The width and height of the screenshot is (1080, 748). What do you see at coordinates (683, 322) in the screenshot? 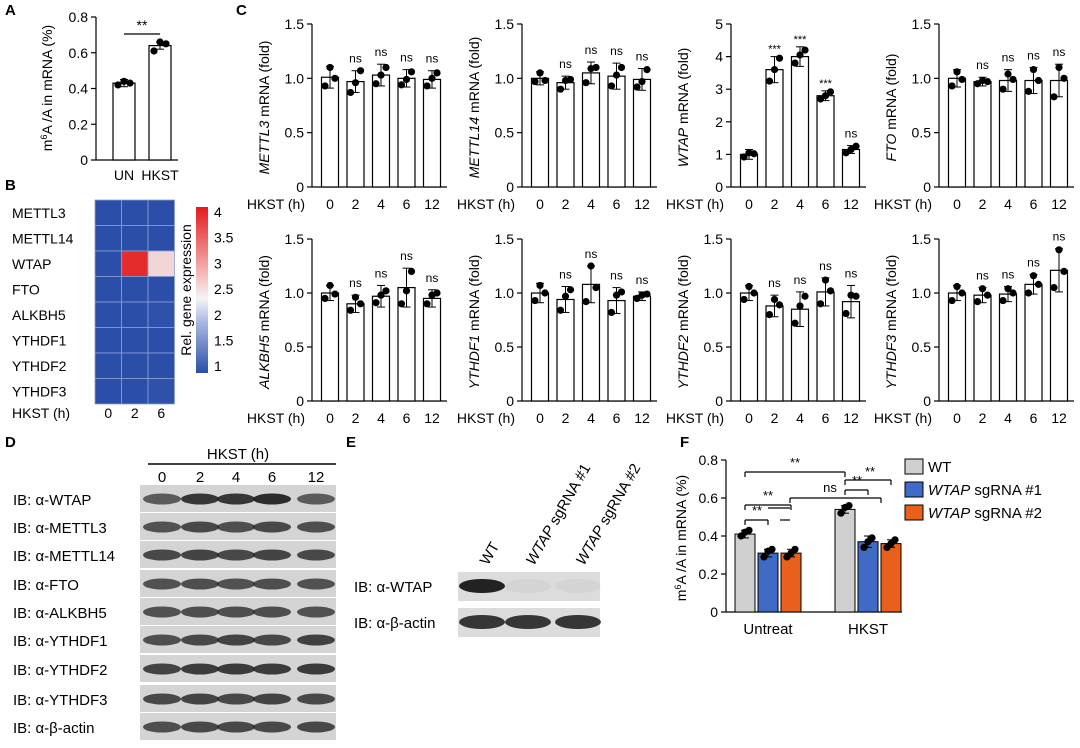
I see `y-axis-label: YTHDF2 mRNA (fold)` at bounding box center [683, 322].